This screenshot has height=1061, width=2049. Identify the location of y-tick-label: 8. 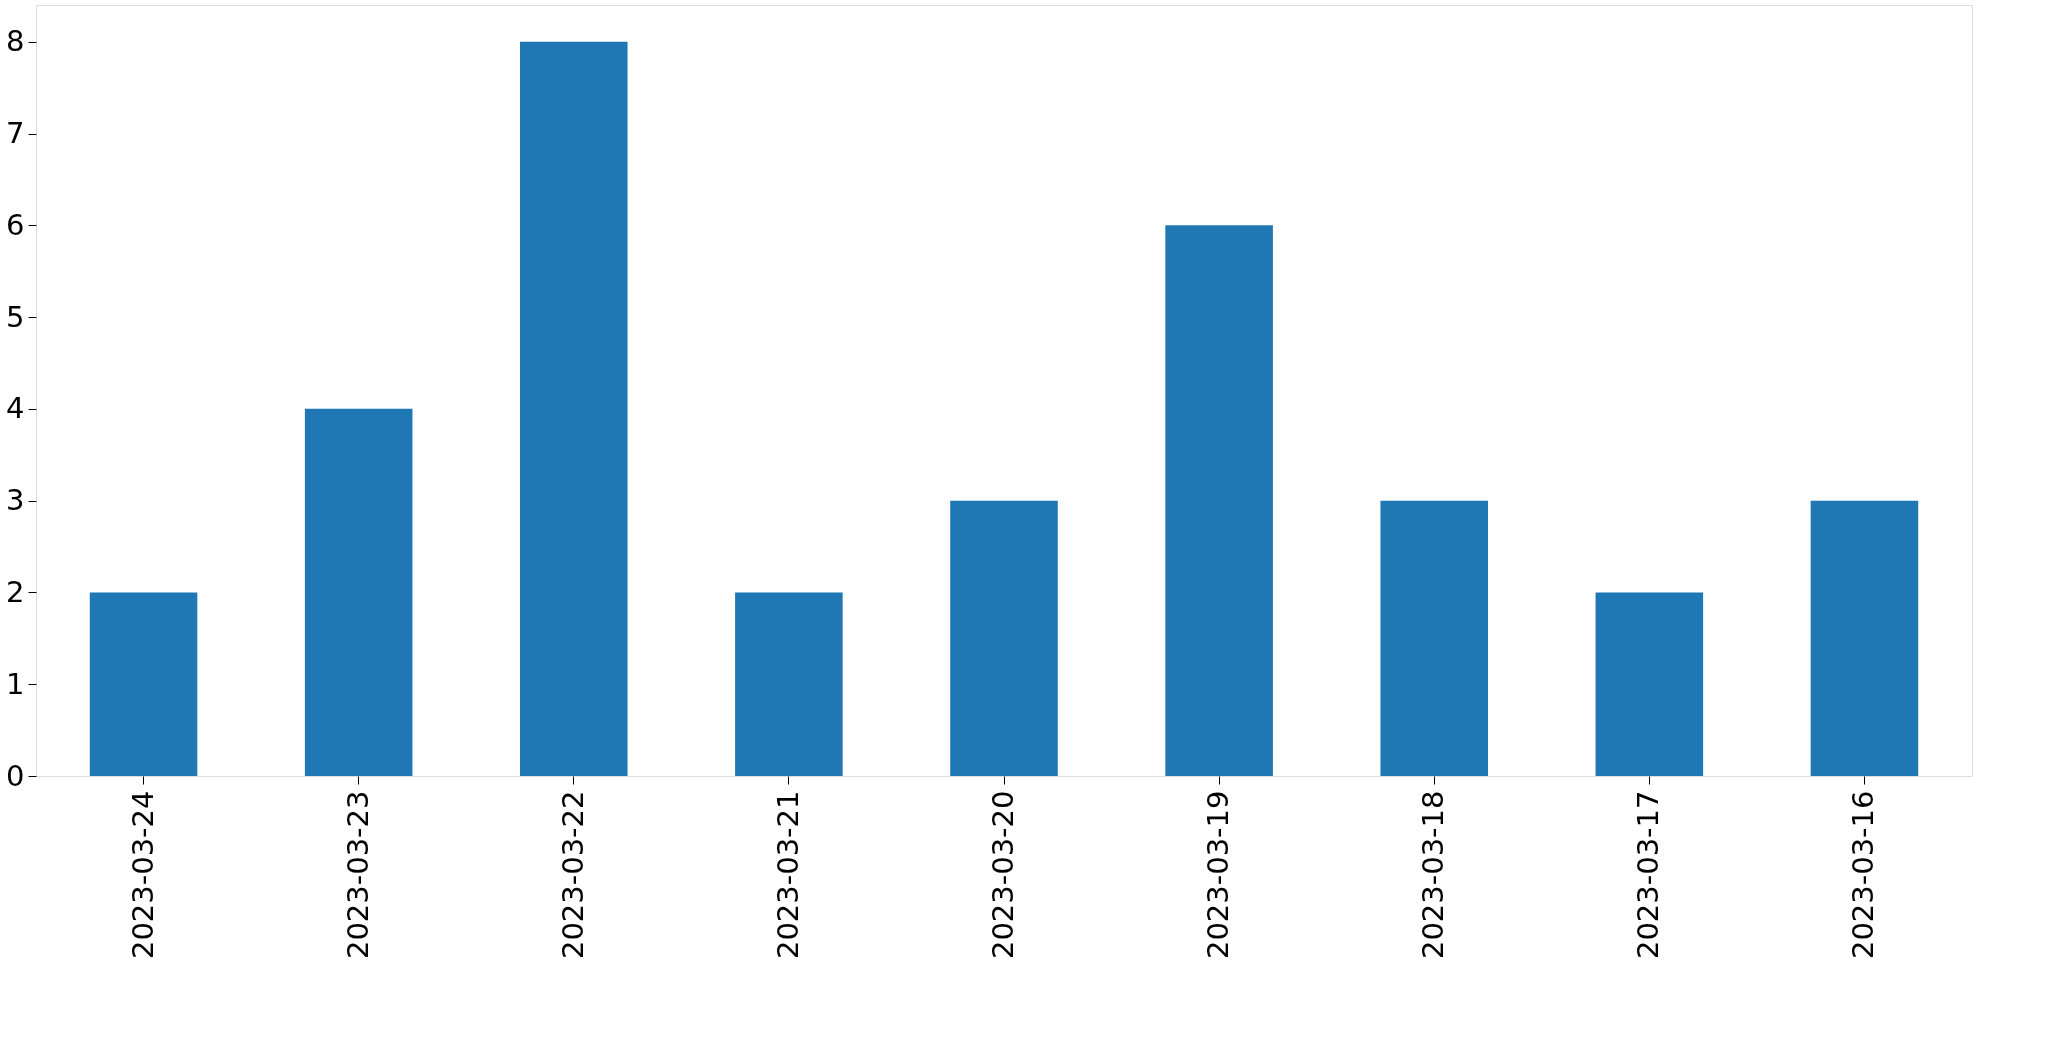
(15, 41).